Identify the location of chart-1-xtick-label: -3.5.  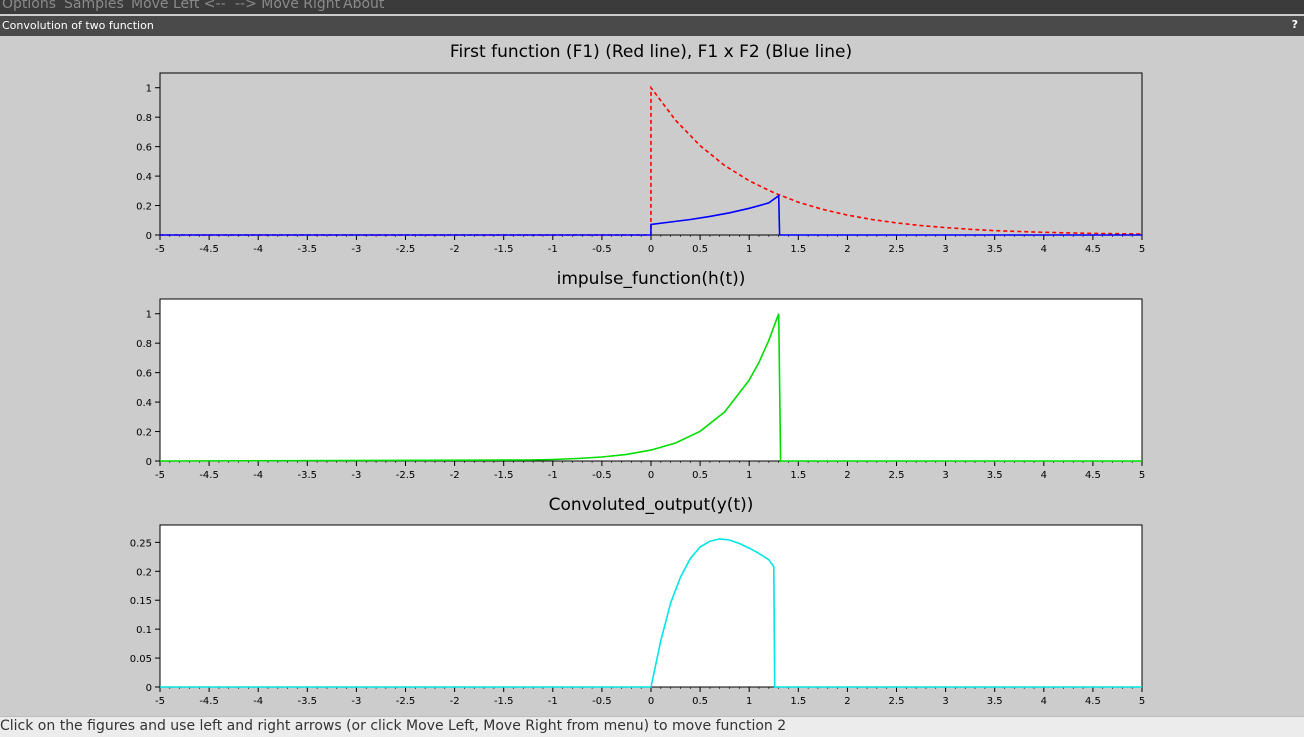
(308, 475).